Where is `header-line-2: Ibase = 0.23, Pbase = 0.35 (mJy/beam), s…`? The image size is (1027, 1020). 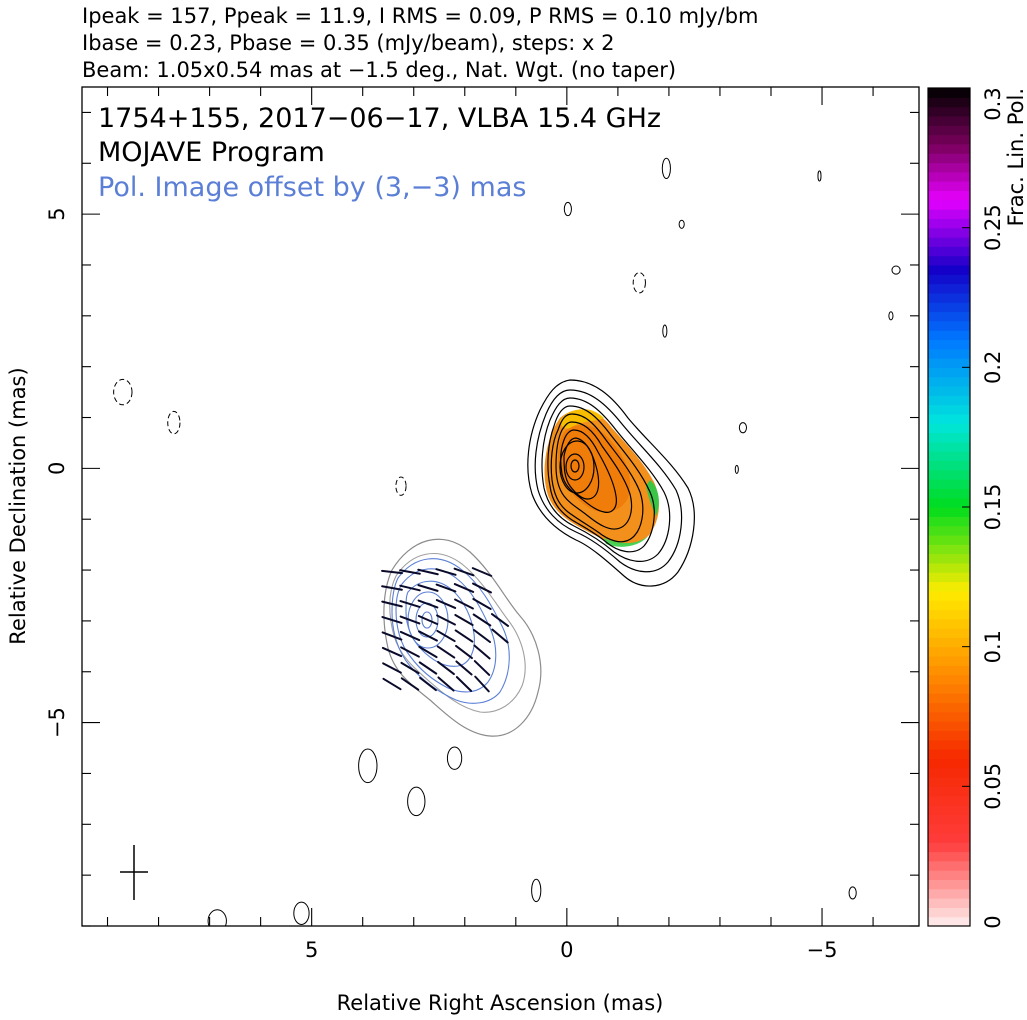
header-line-2: Ibase = 0.23, Pbase = 0.35 (mJy/beam), s… is located at coordinates (348, 43).